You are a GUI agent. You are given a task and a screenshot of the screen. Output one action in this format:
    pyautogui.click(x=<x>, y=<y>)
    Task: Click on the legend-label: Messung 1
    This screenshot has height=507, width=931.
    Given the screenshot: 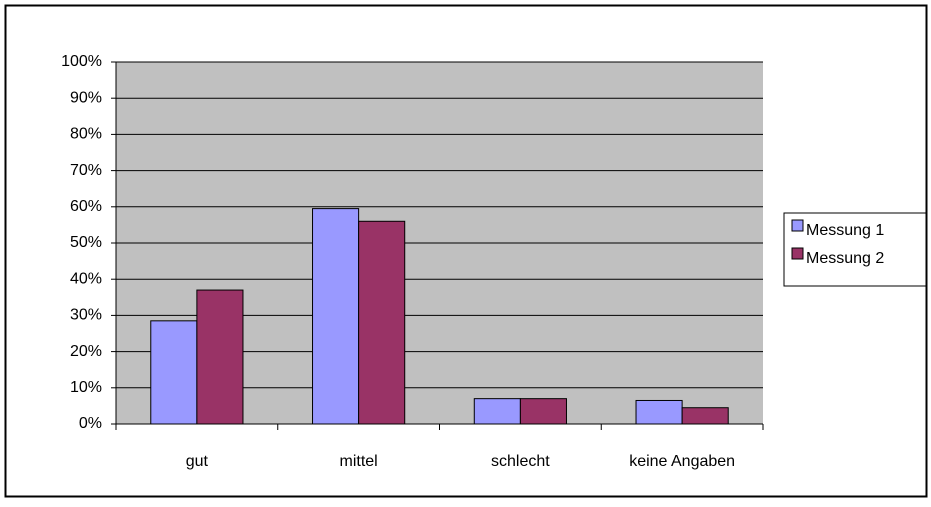 What is the action you would take?
    pyautogui.click(x=845, y=230)
    